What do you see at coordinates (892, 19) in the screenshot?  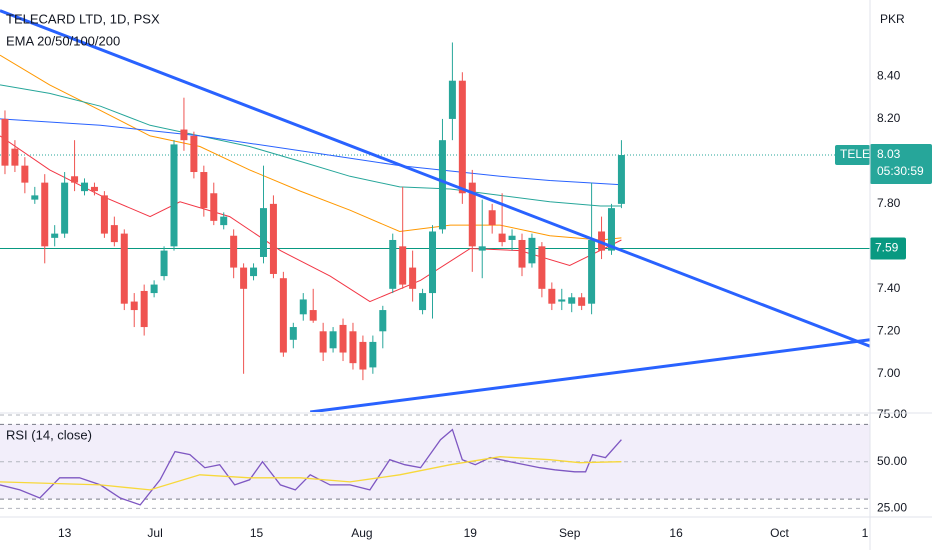 I see `currency-label: PKR` at bounding box center [892, 19].